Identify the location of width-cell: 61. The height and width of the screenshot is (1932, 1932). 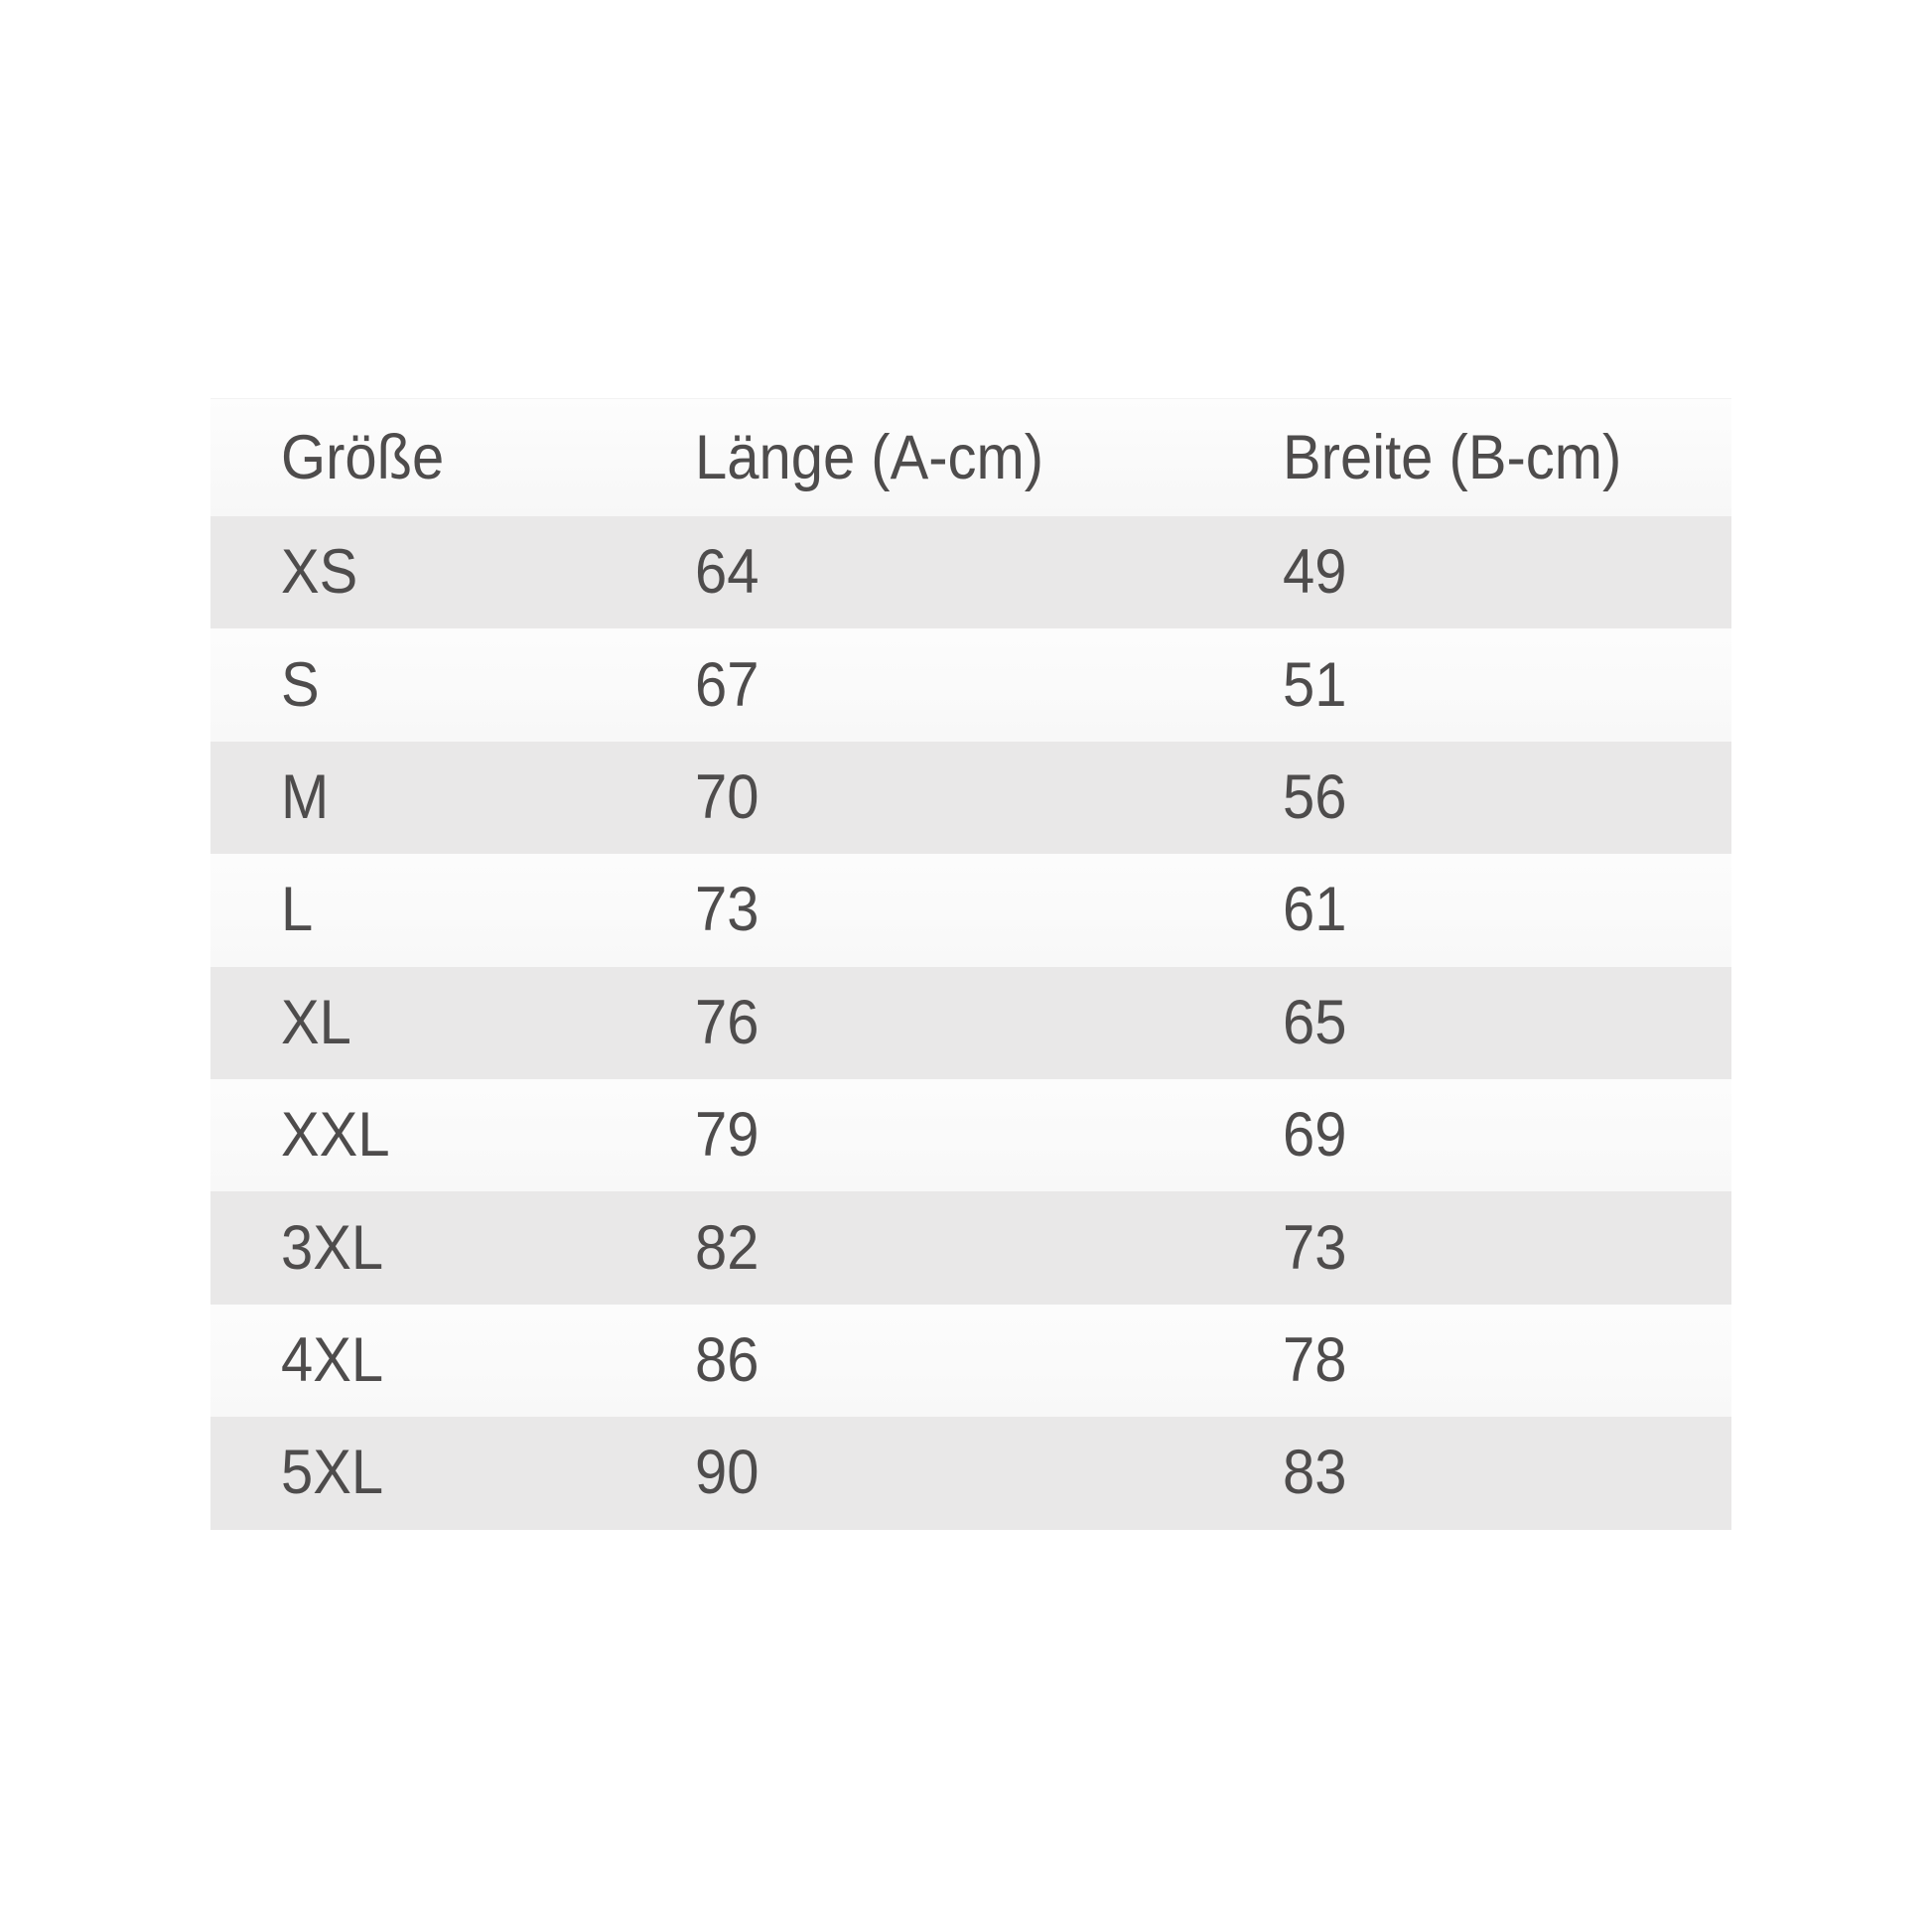
(1507, 910).